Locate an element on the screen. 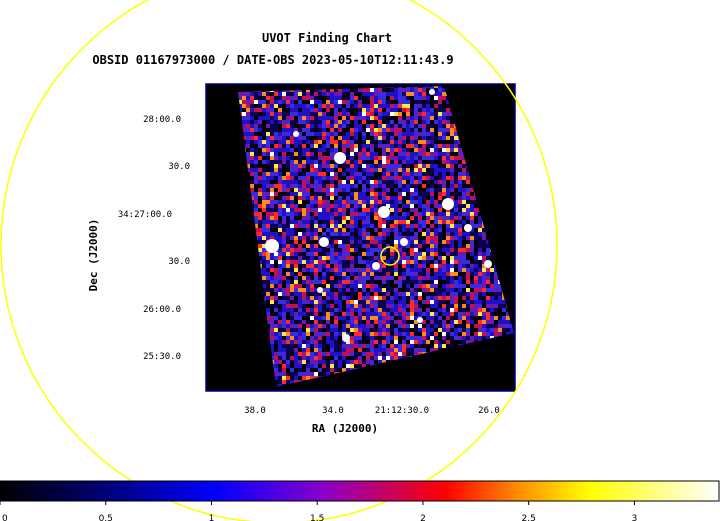 The image size is (720, 521). dec-tick-label: 28:00.0 is located at coordinates (162, 120).